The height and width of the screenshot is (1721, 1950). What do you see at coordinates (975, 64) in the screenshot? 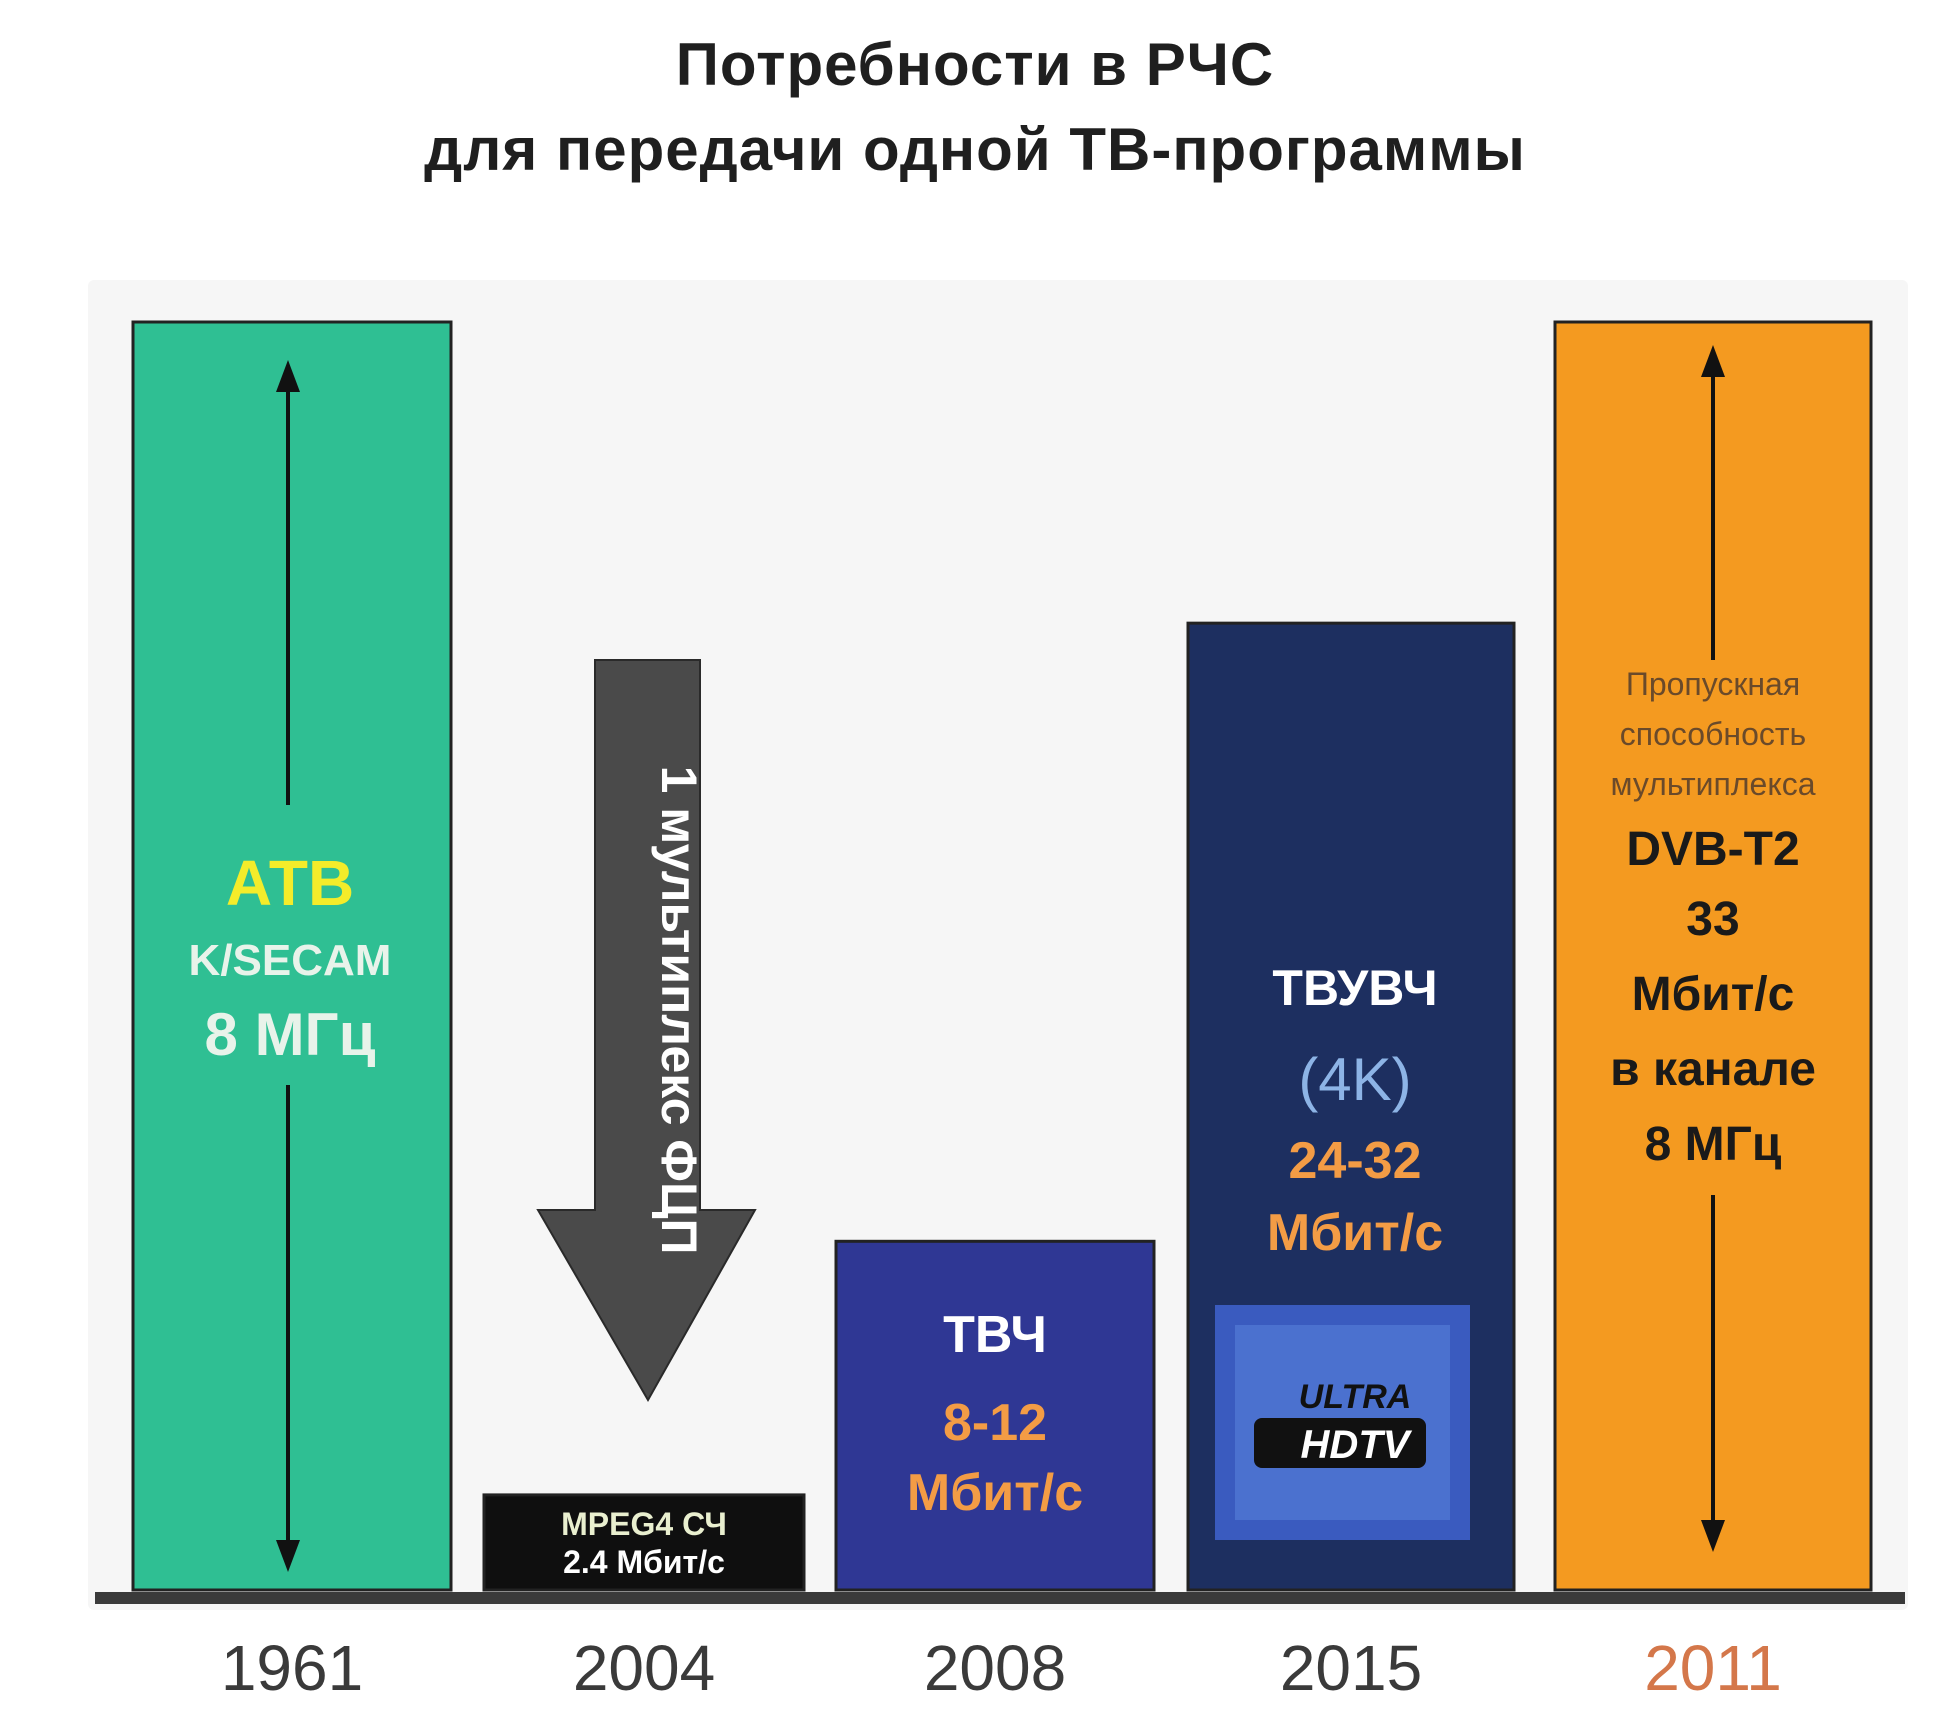
I see `chart-title: Потребности в РЧС` at bounding box center [975, 64].